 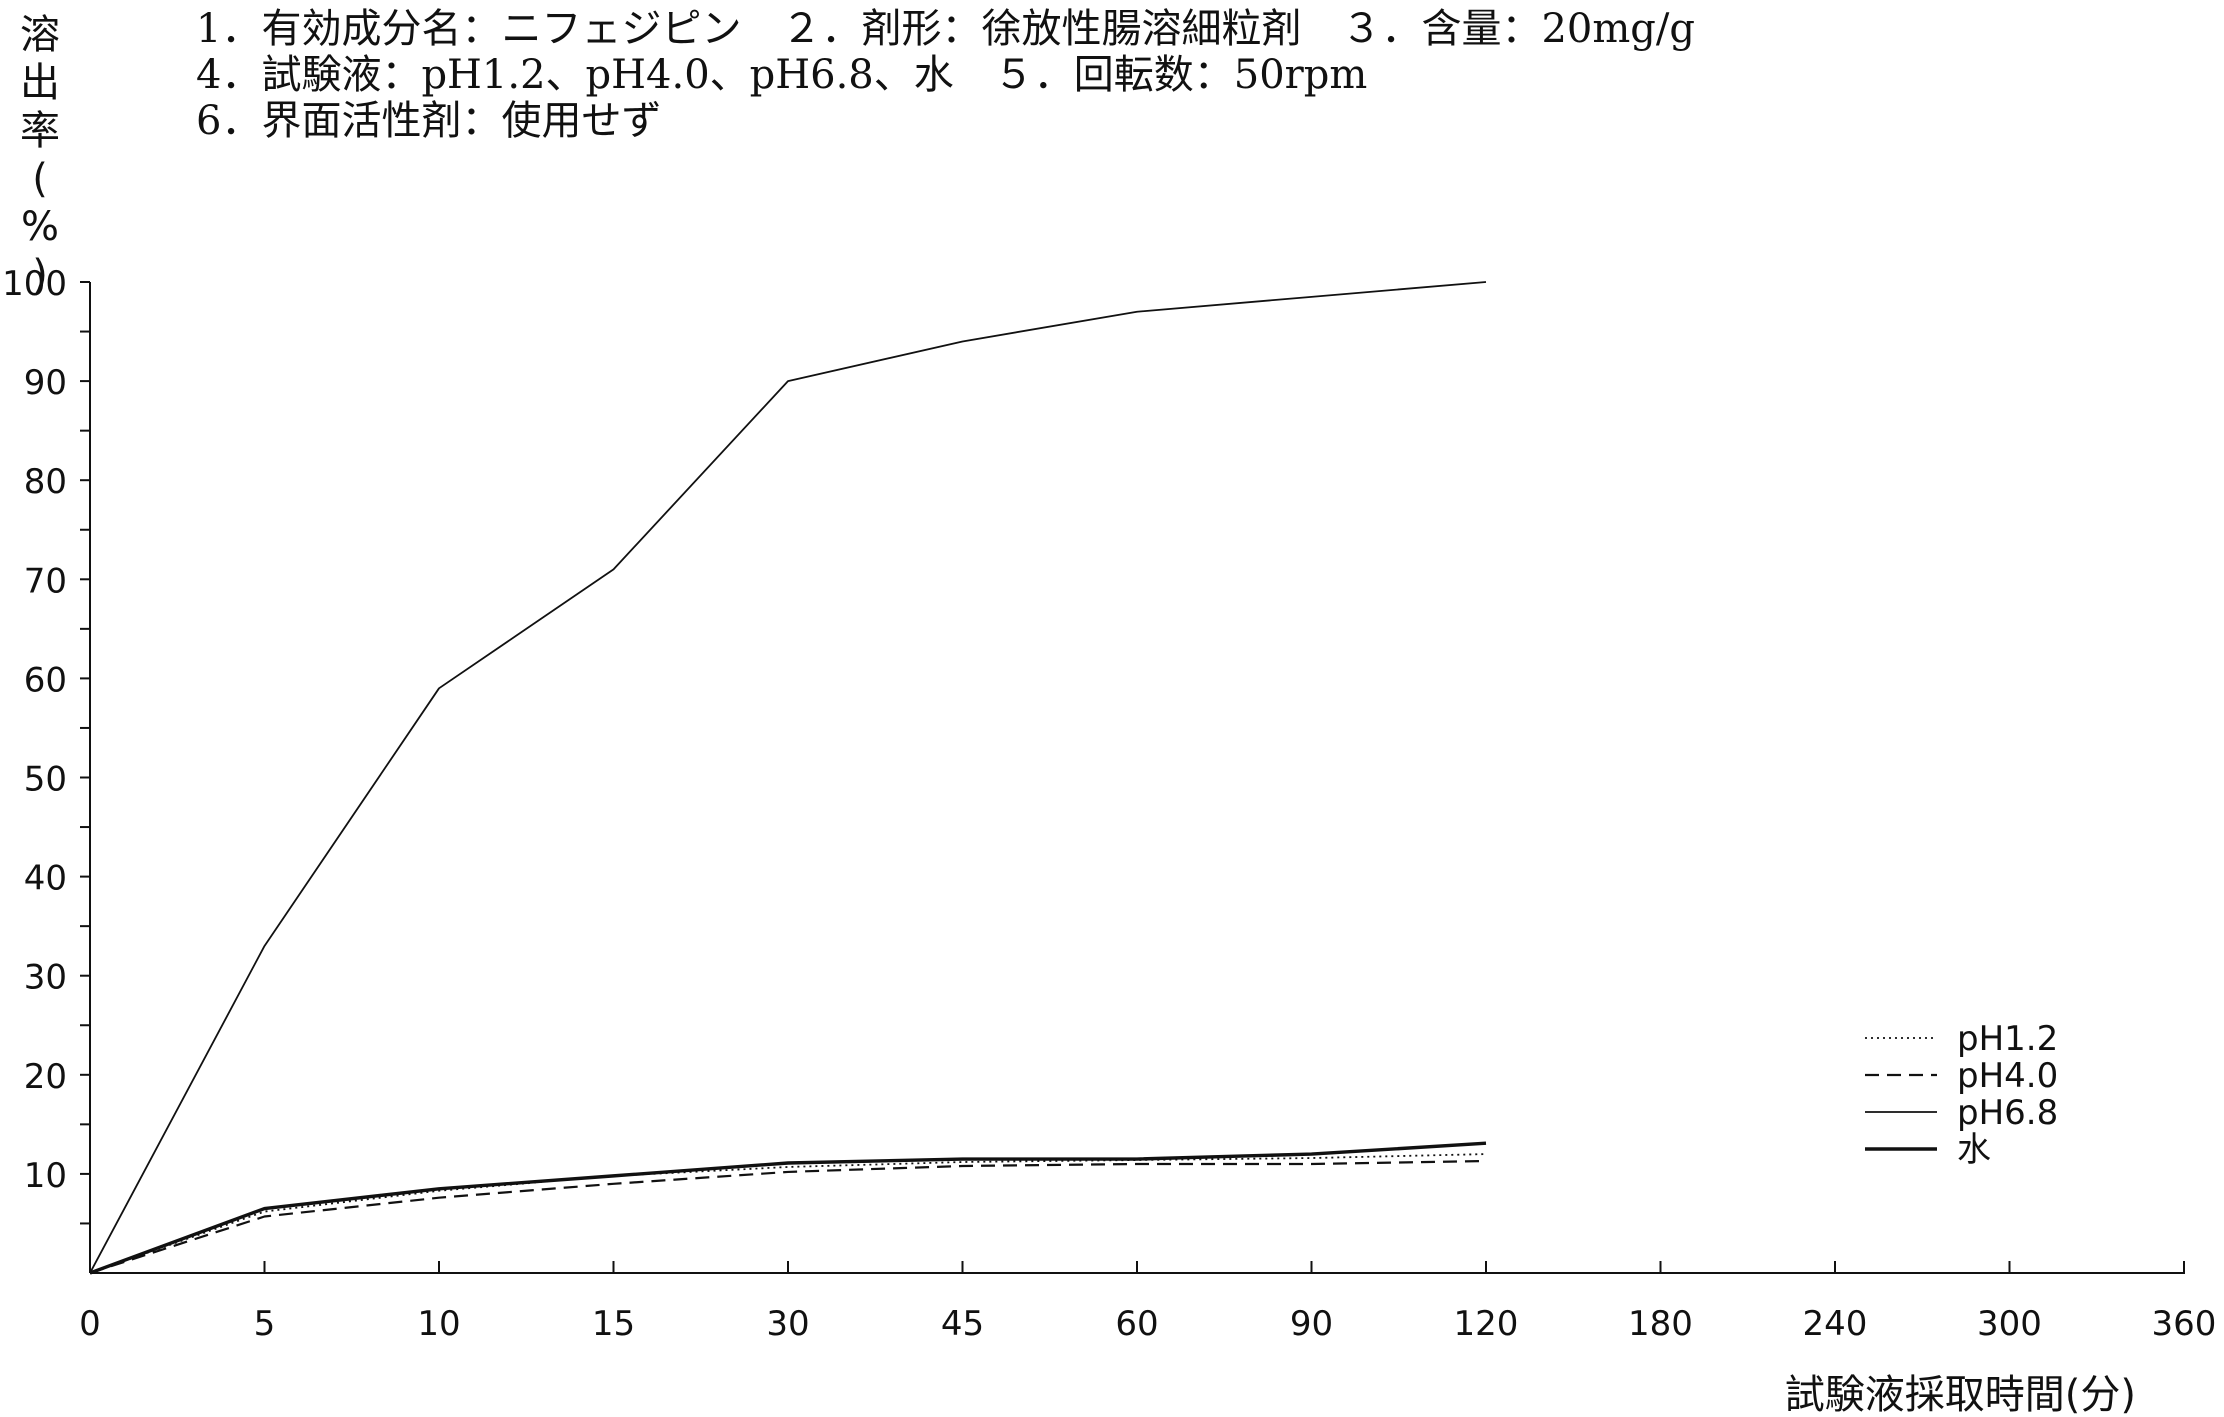 I want to click on series-line-pH4.0, so click(x=788, y=1217).